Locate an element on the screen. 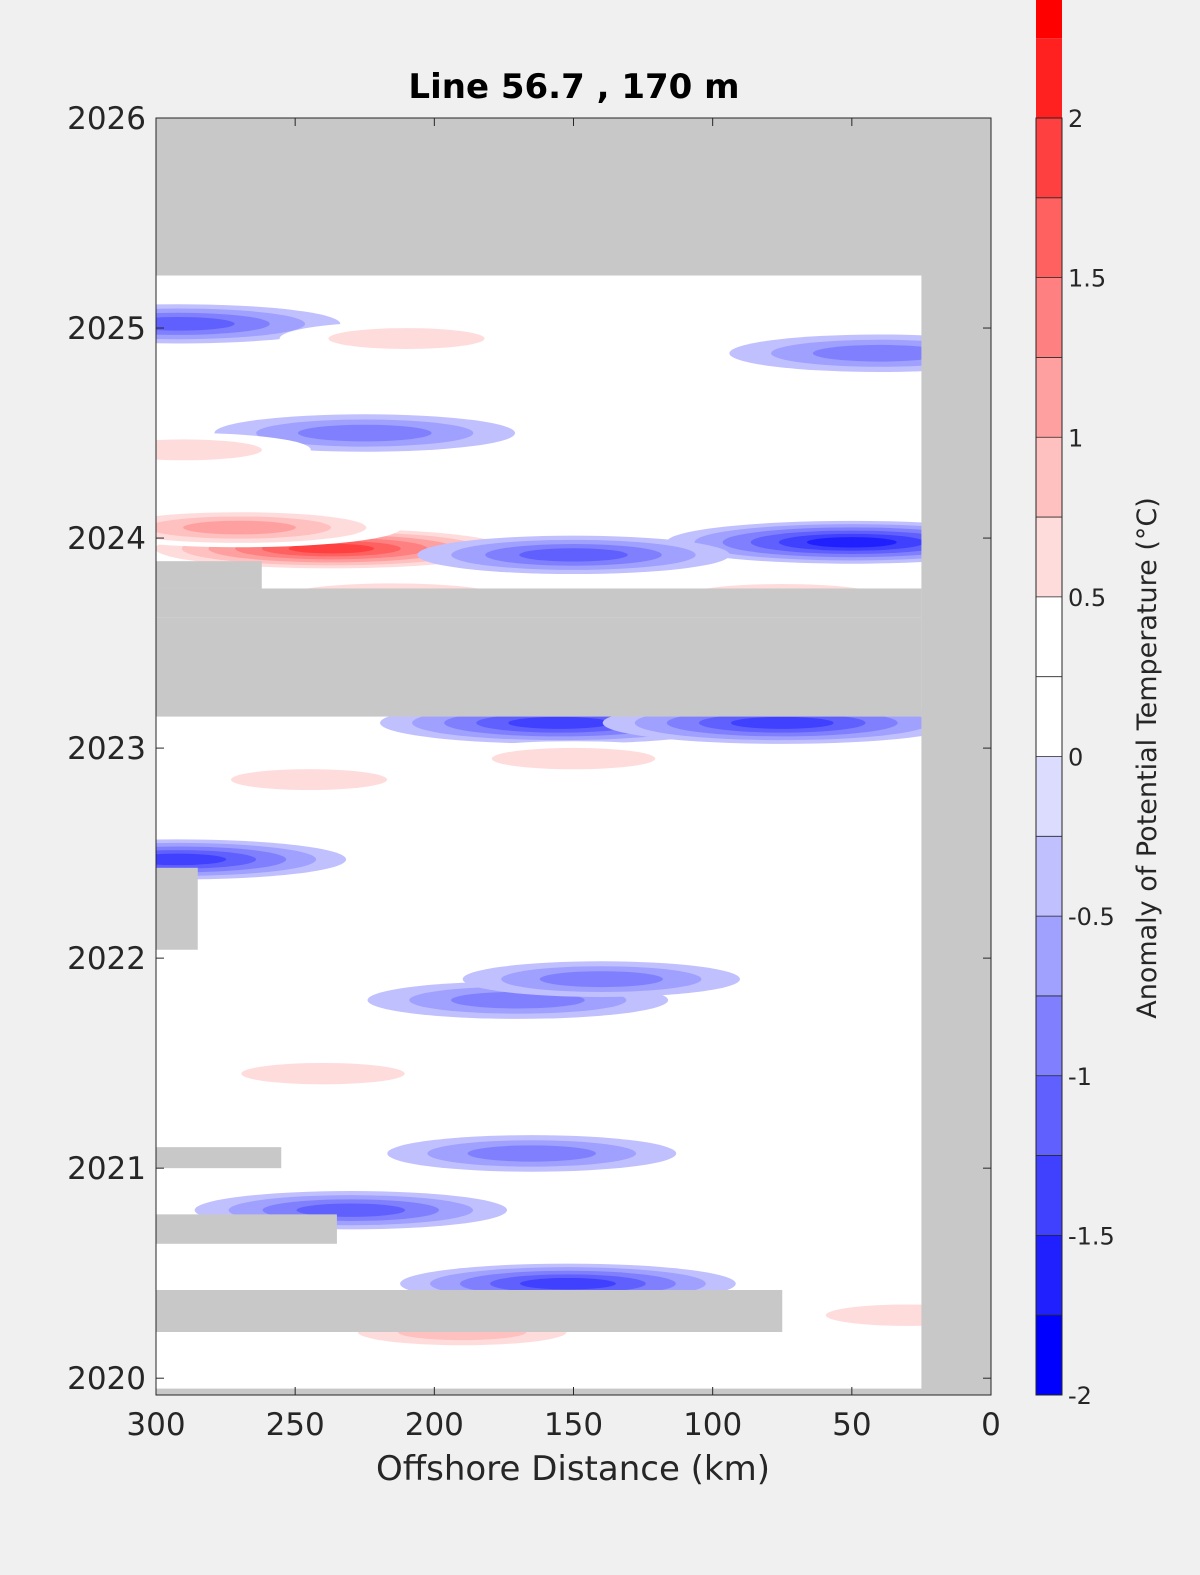 This screenshot has height=1575, width=1200. colorbar: -2 -1.5 -1 -0.5 0 0.5 1 1.5 2 is located at coordinates (1075, 705).